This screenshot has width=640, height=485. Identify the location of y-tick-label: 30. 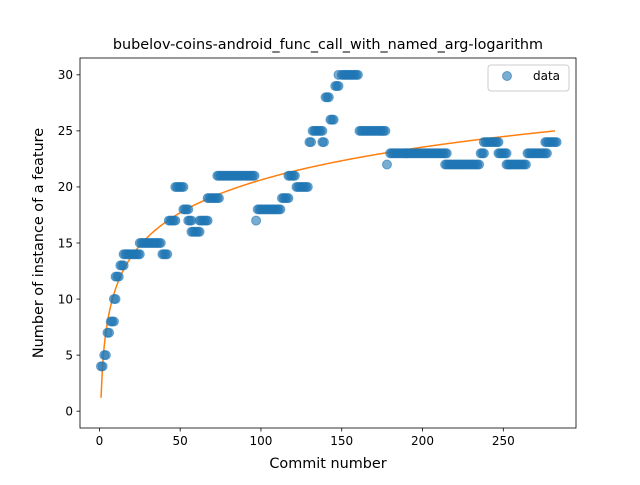
(65, 75).